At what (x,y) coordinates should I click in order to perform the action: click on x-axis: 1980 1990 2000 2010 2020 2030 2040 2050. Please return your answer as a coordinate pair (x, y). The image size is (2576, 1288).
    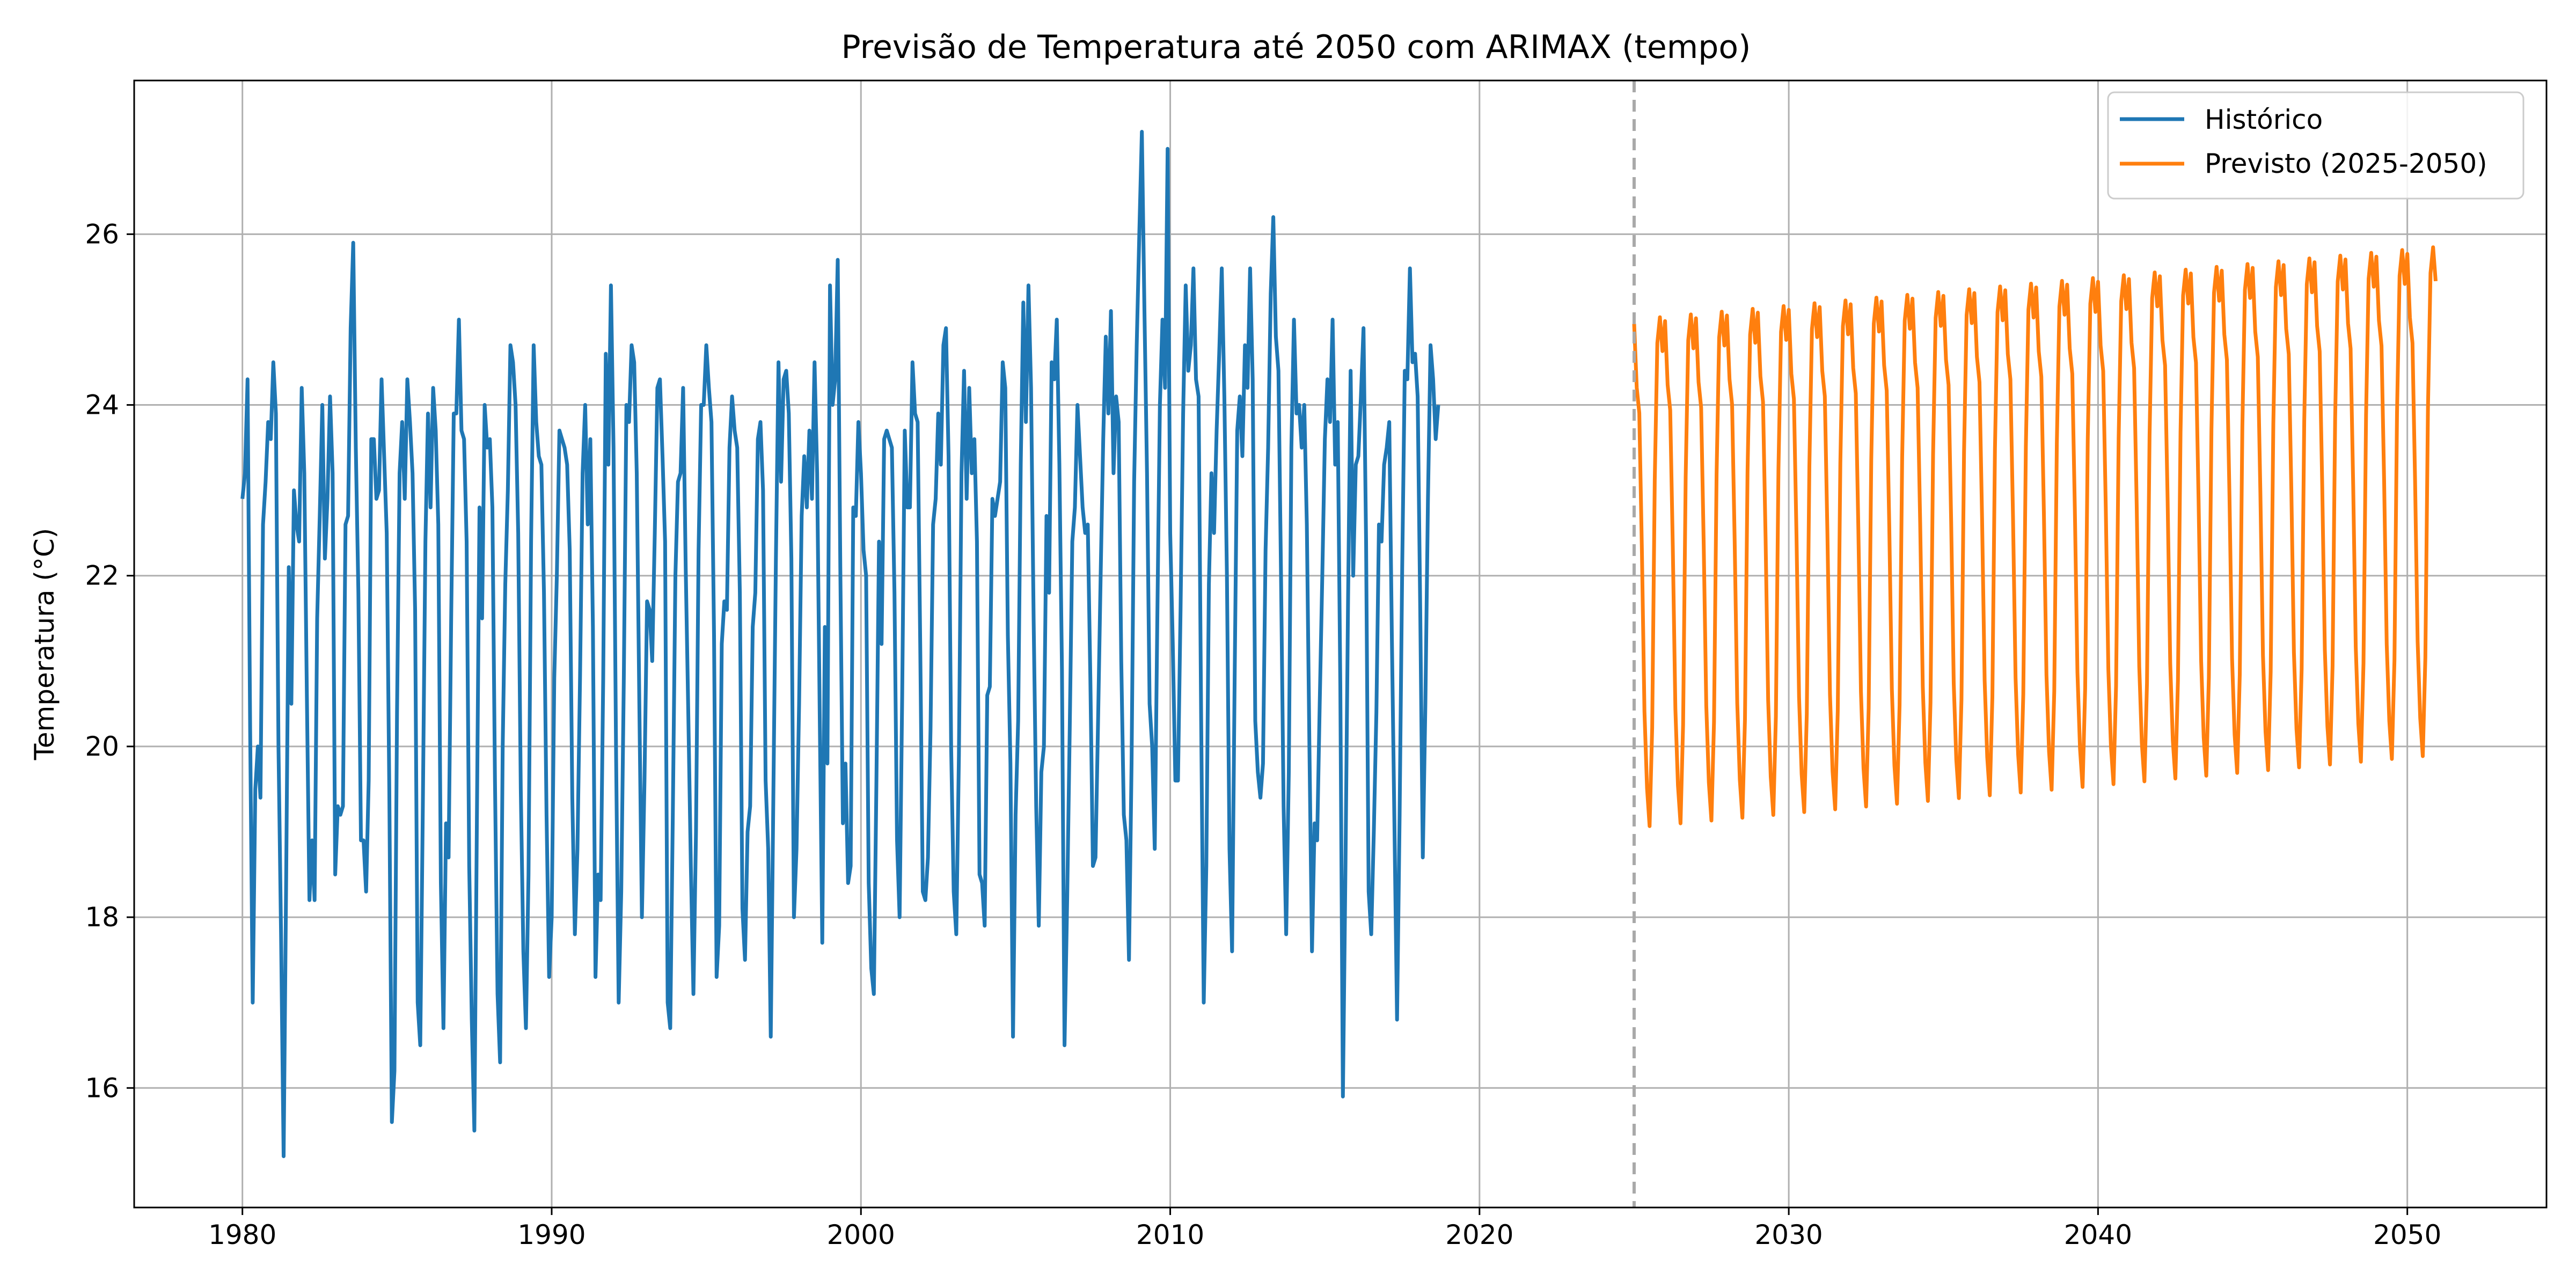
    Looking at the image, I should click on (1324, 1229).